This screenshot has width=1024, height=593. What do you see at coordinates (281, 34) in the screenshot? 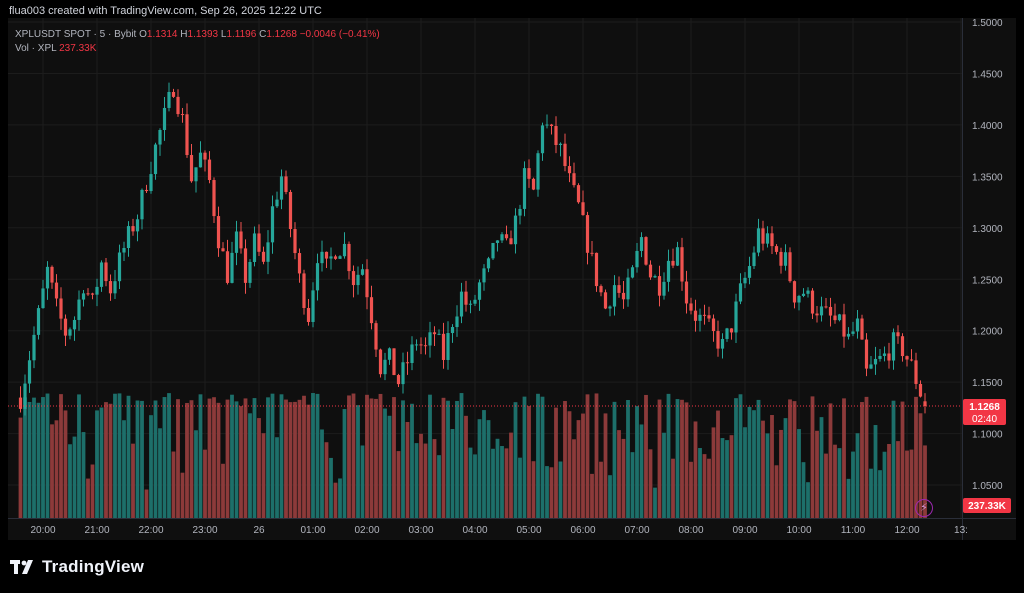
I see `close-value: 1.1268` at bounding box center [281, 34].